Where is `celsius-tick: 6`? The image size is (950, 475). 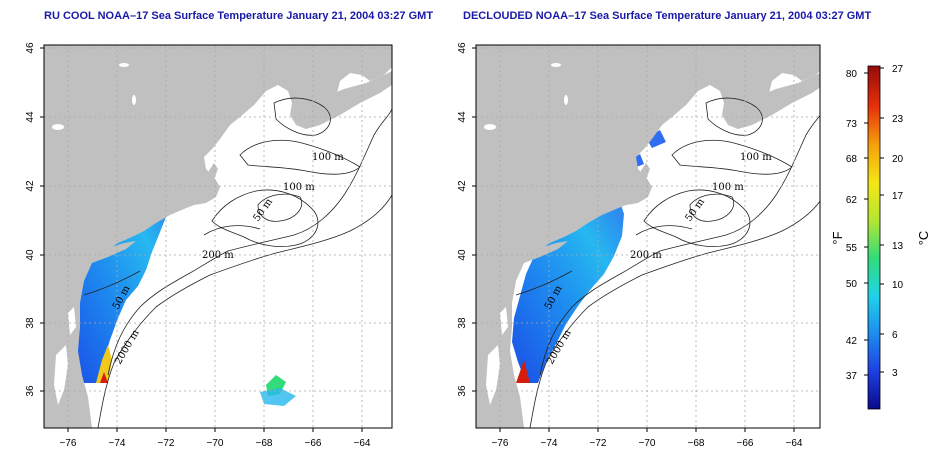
celsius-tick: 6 is located at coordinates (895, 335).